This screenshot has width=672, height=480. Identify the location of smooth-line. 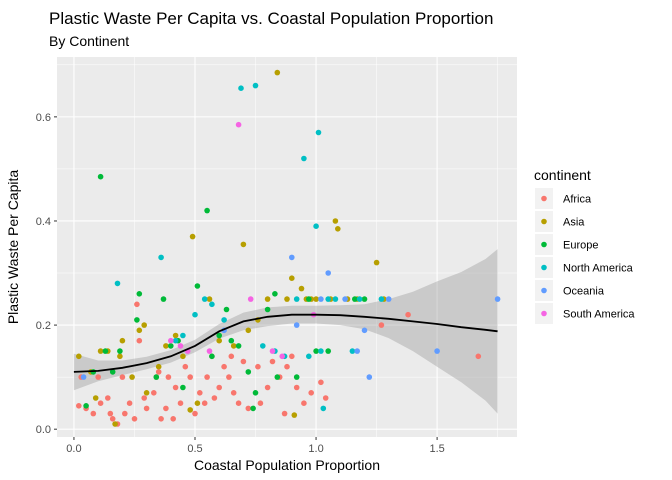
(285, 343).